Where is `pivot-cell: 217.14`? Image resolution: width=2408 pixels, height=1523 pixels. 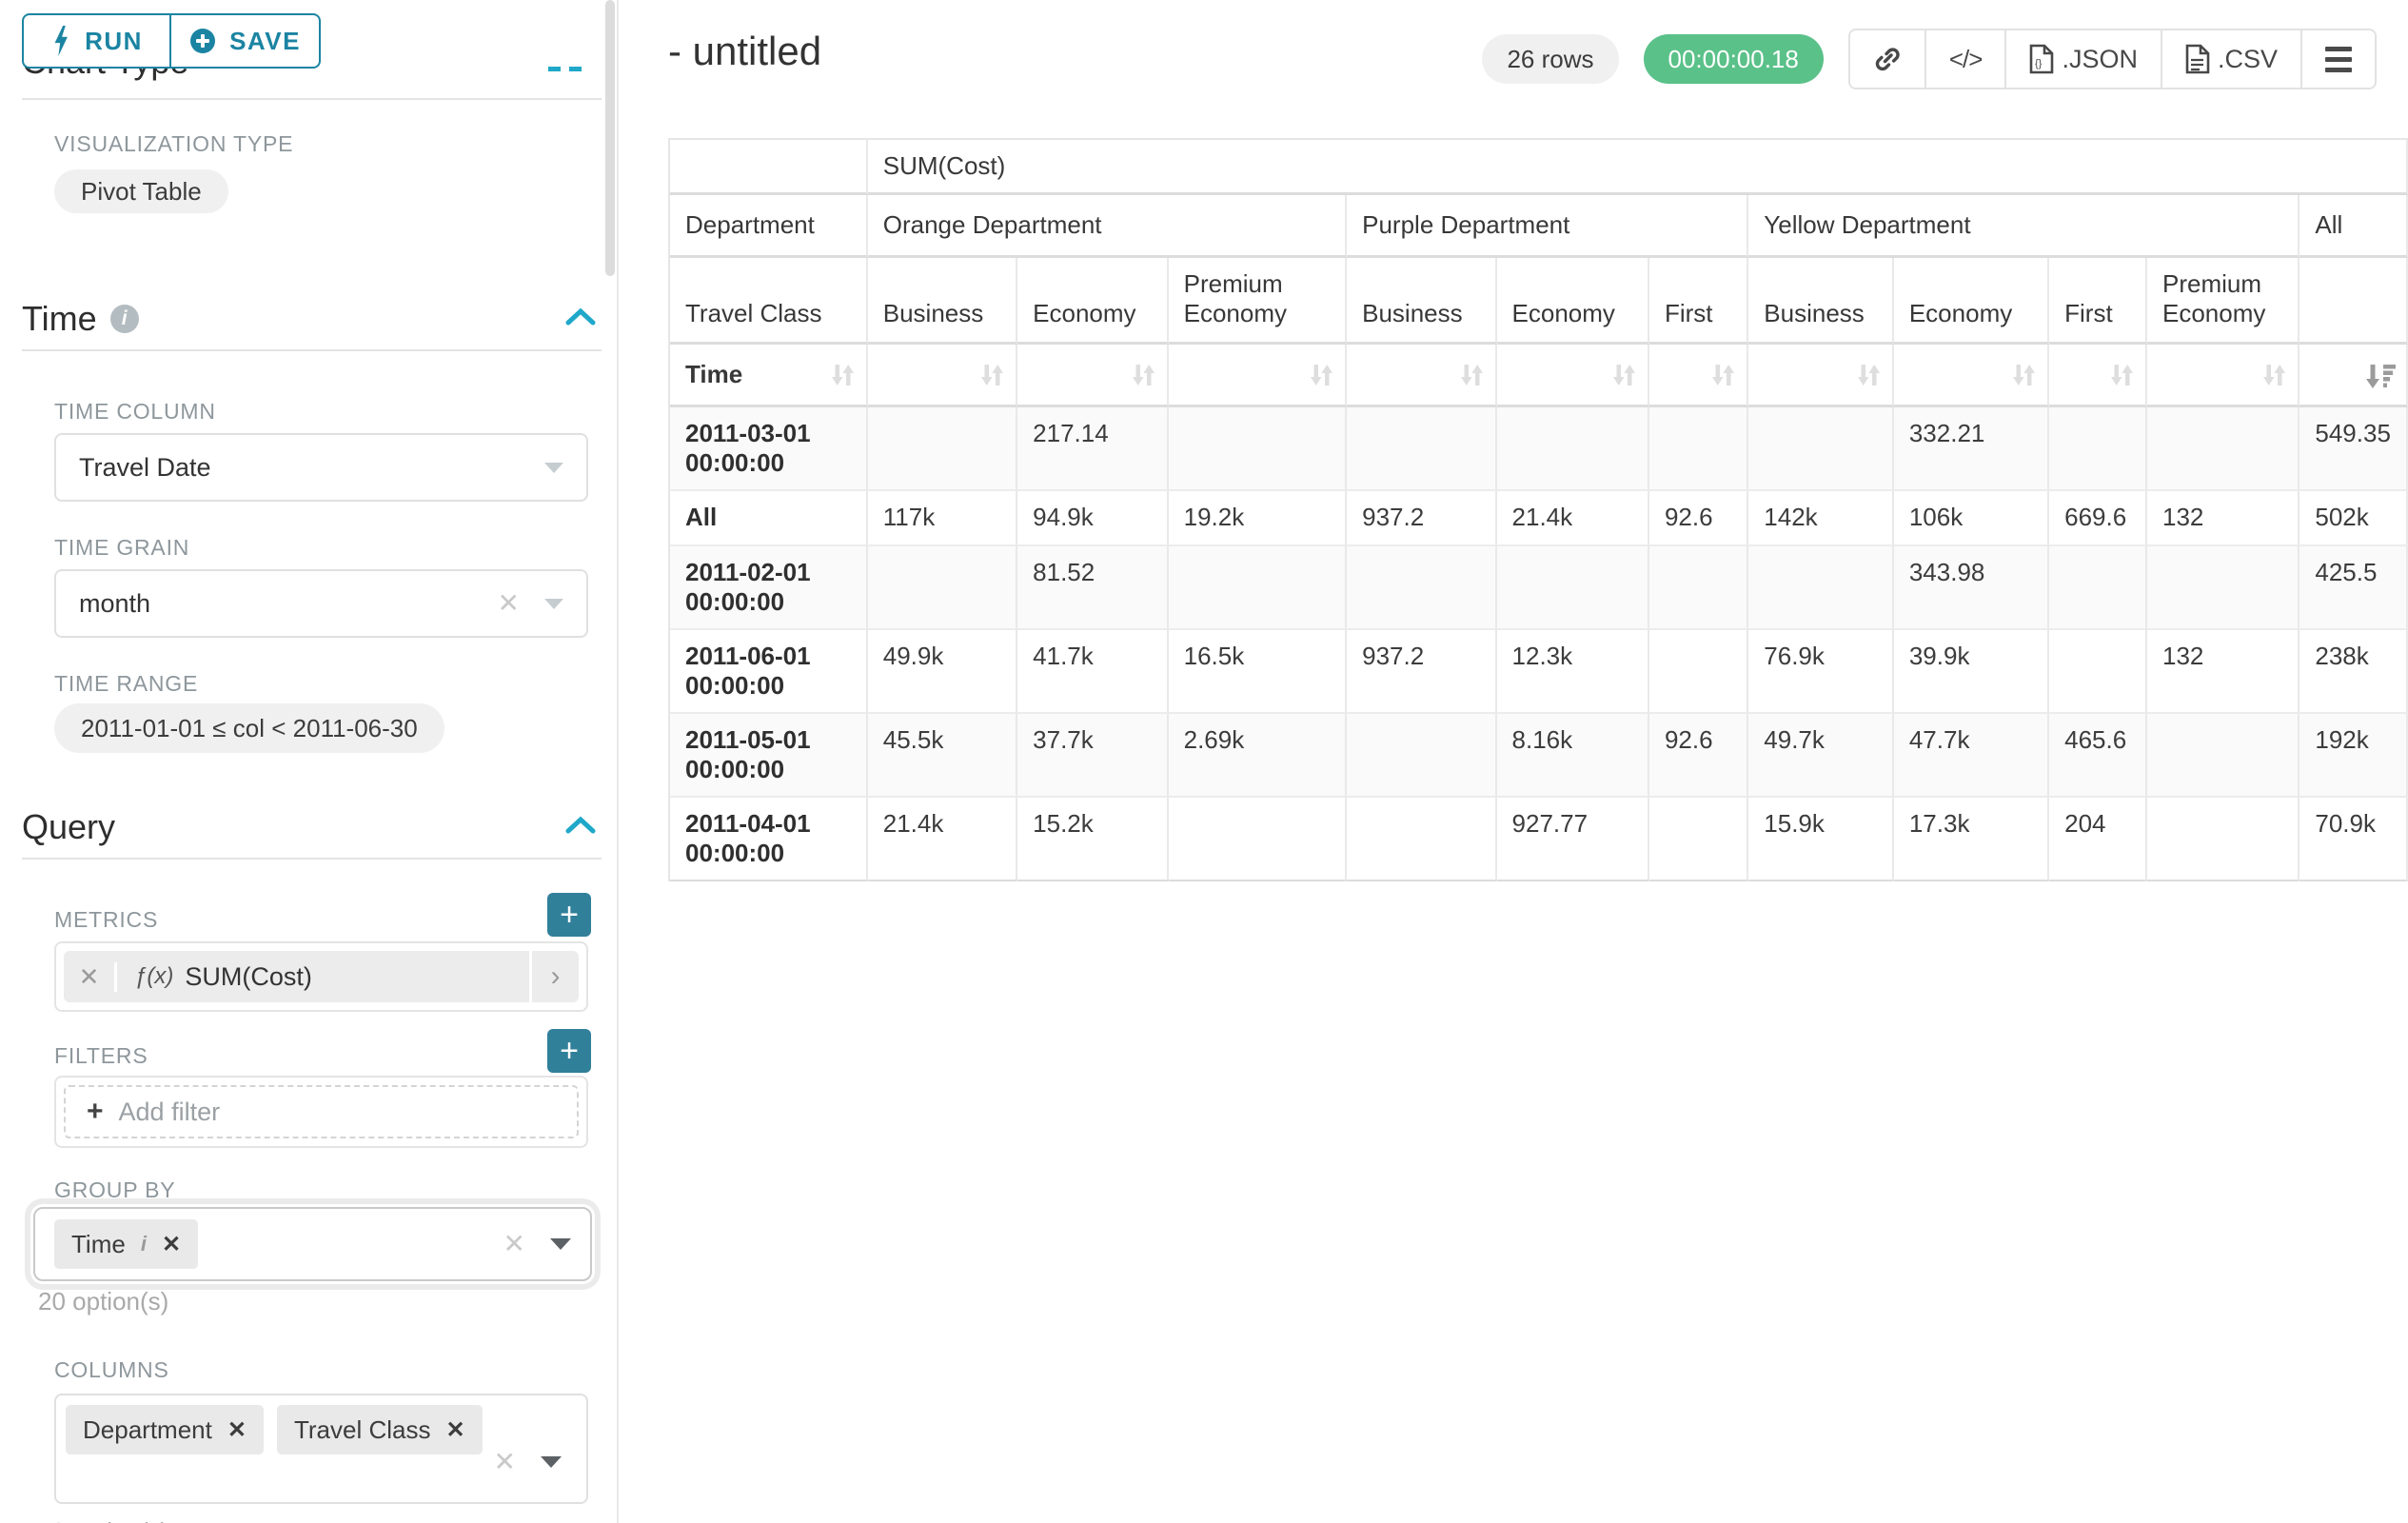 pivot-cell: 217.14 is located at coordinates (1093, 449).